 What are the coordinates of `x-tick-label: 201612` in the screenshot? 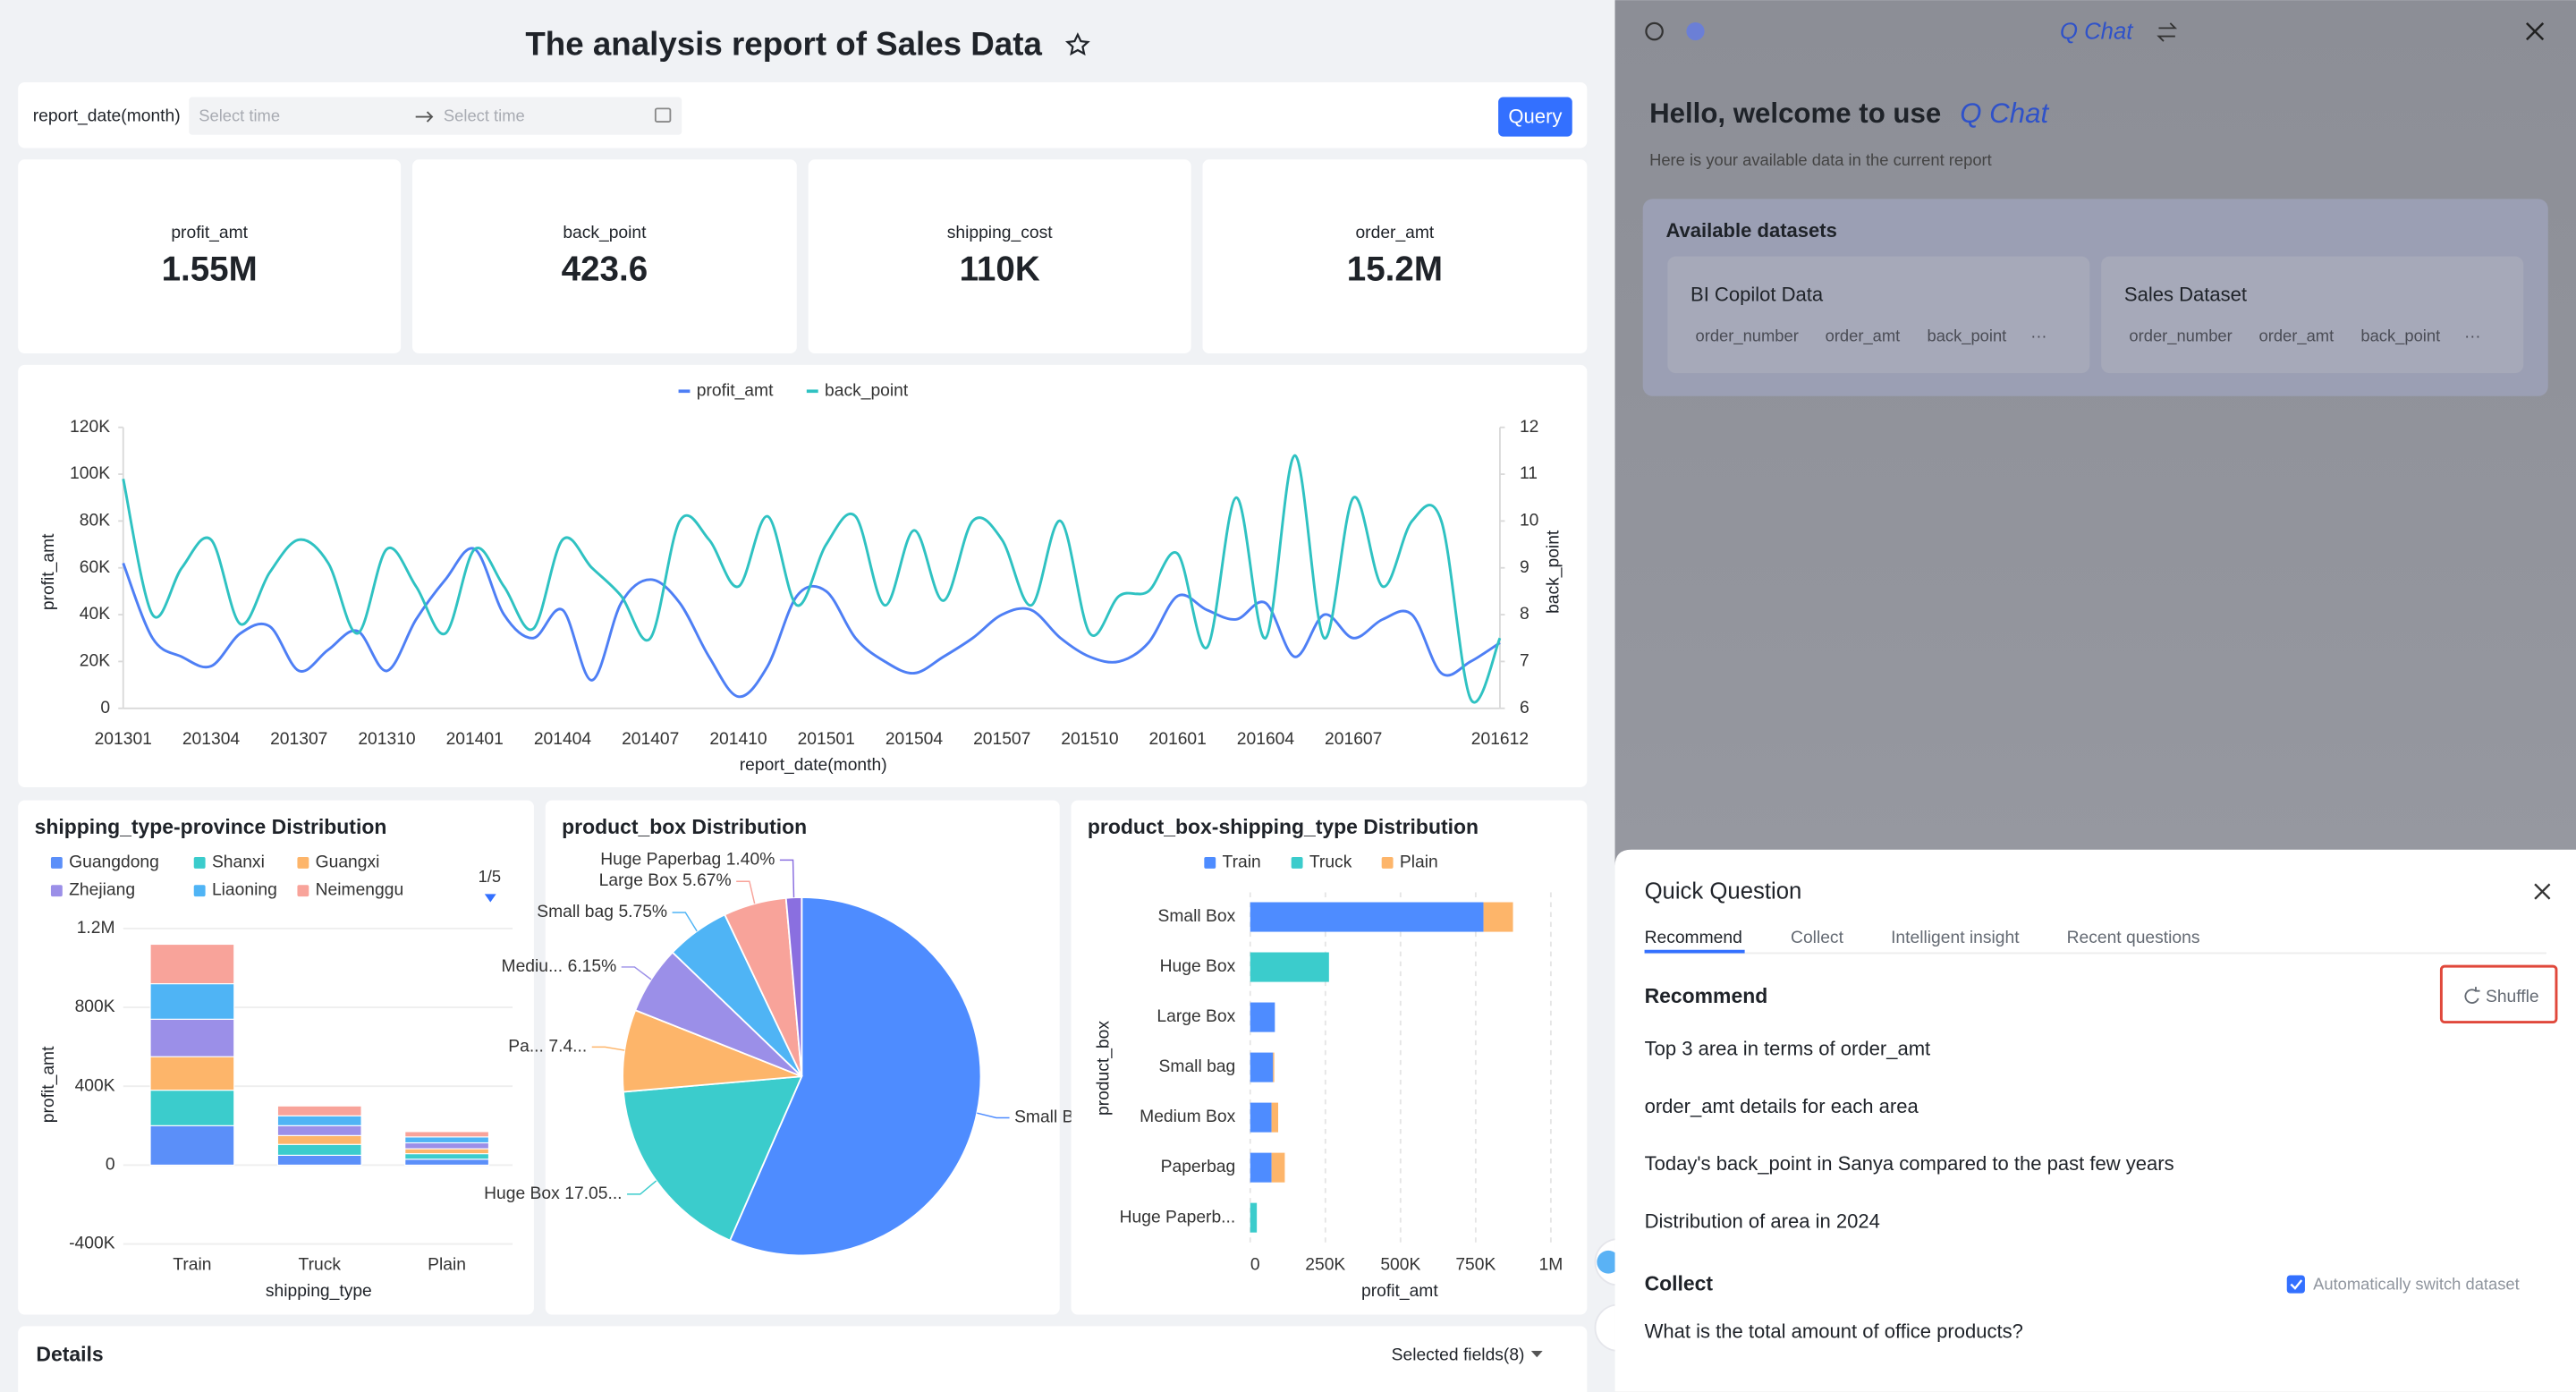 It's located at (1500, 739).